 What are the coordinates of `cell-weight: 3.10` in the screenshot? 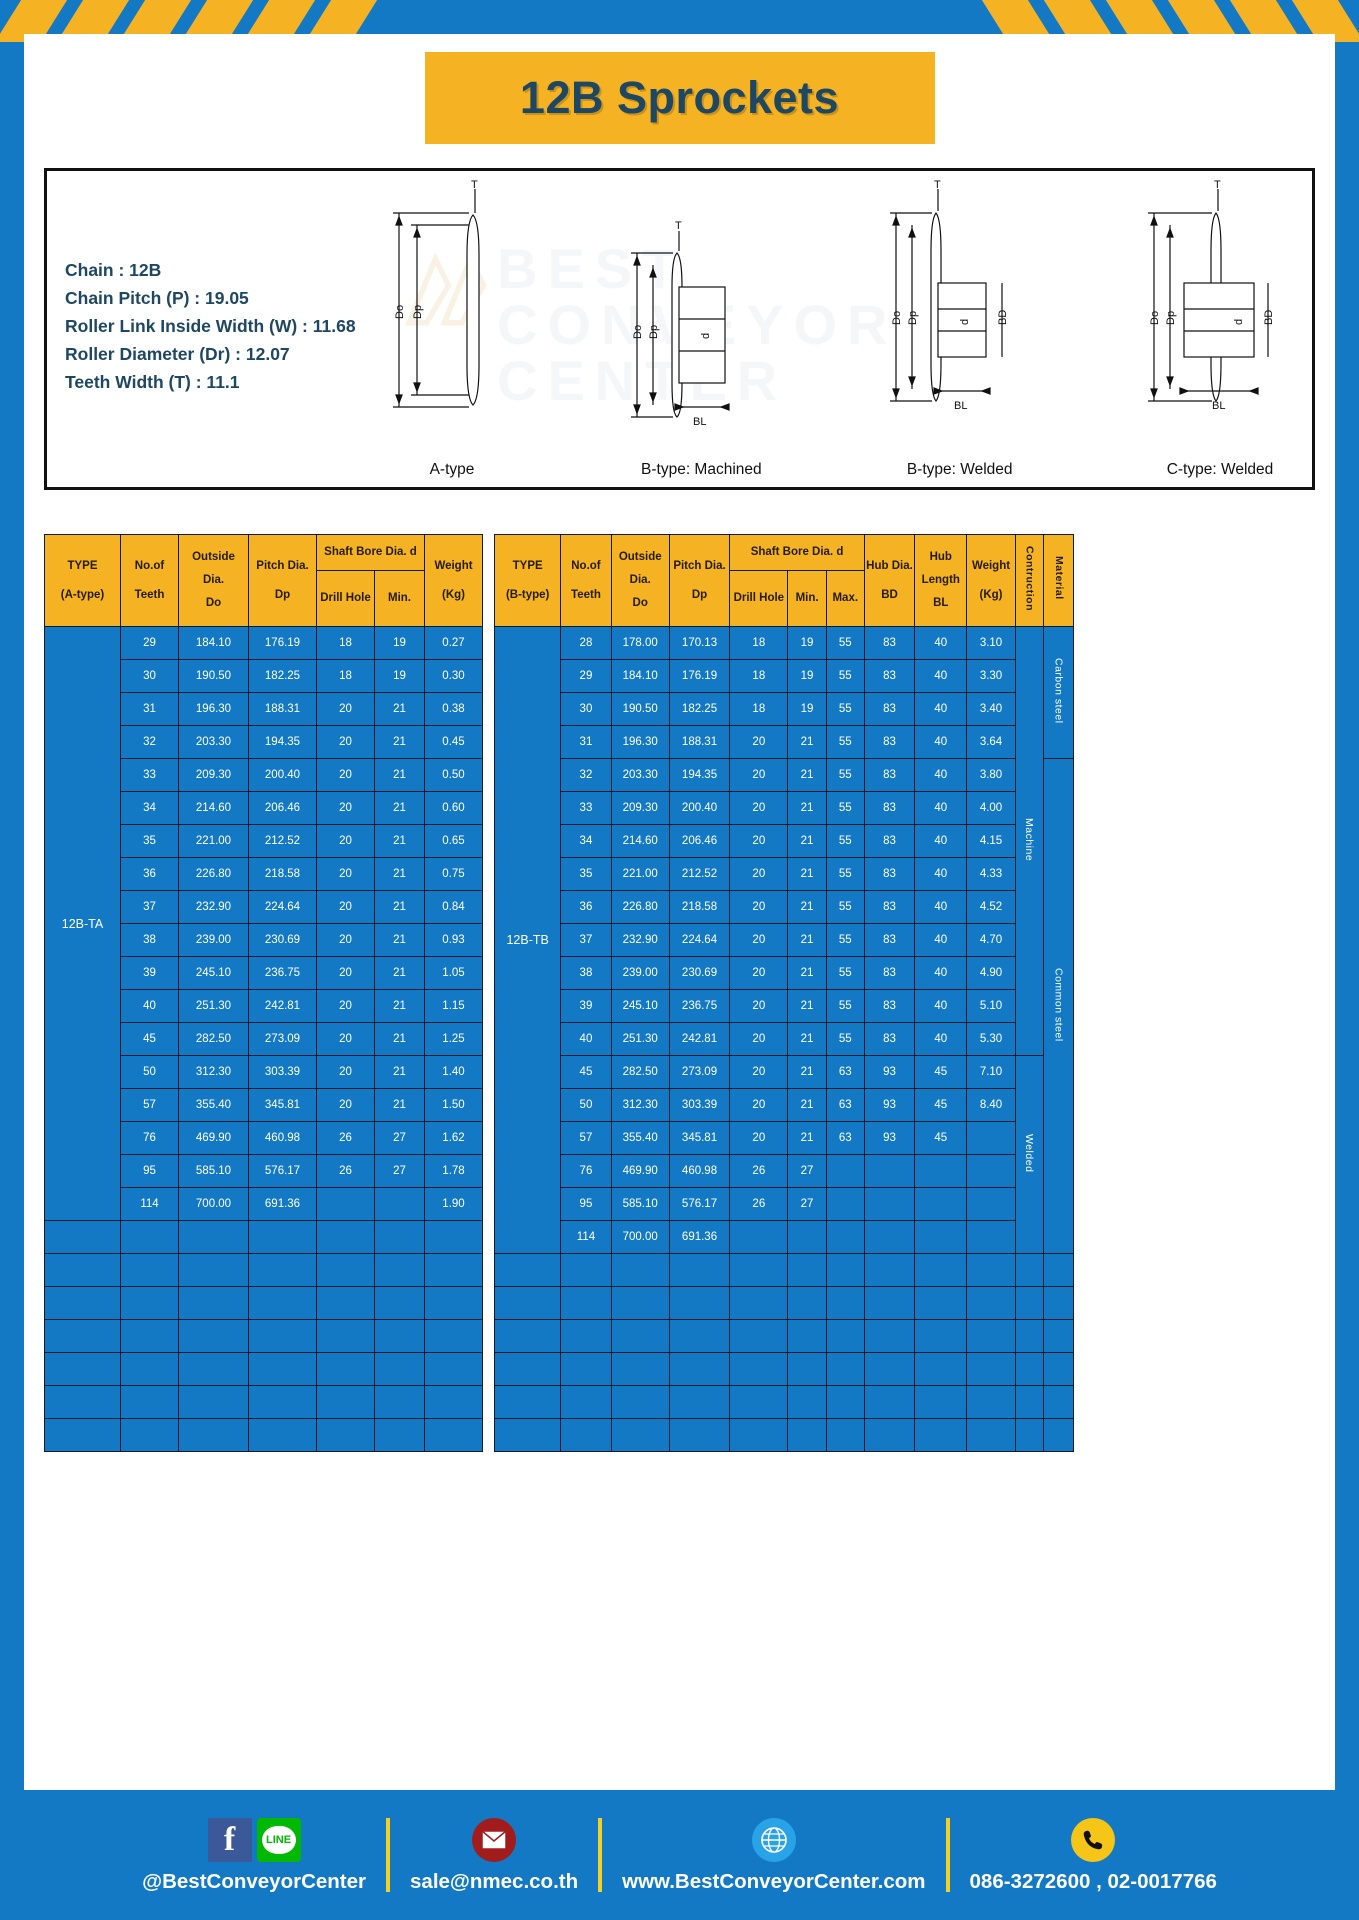 It's located at (991, 643).